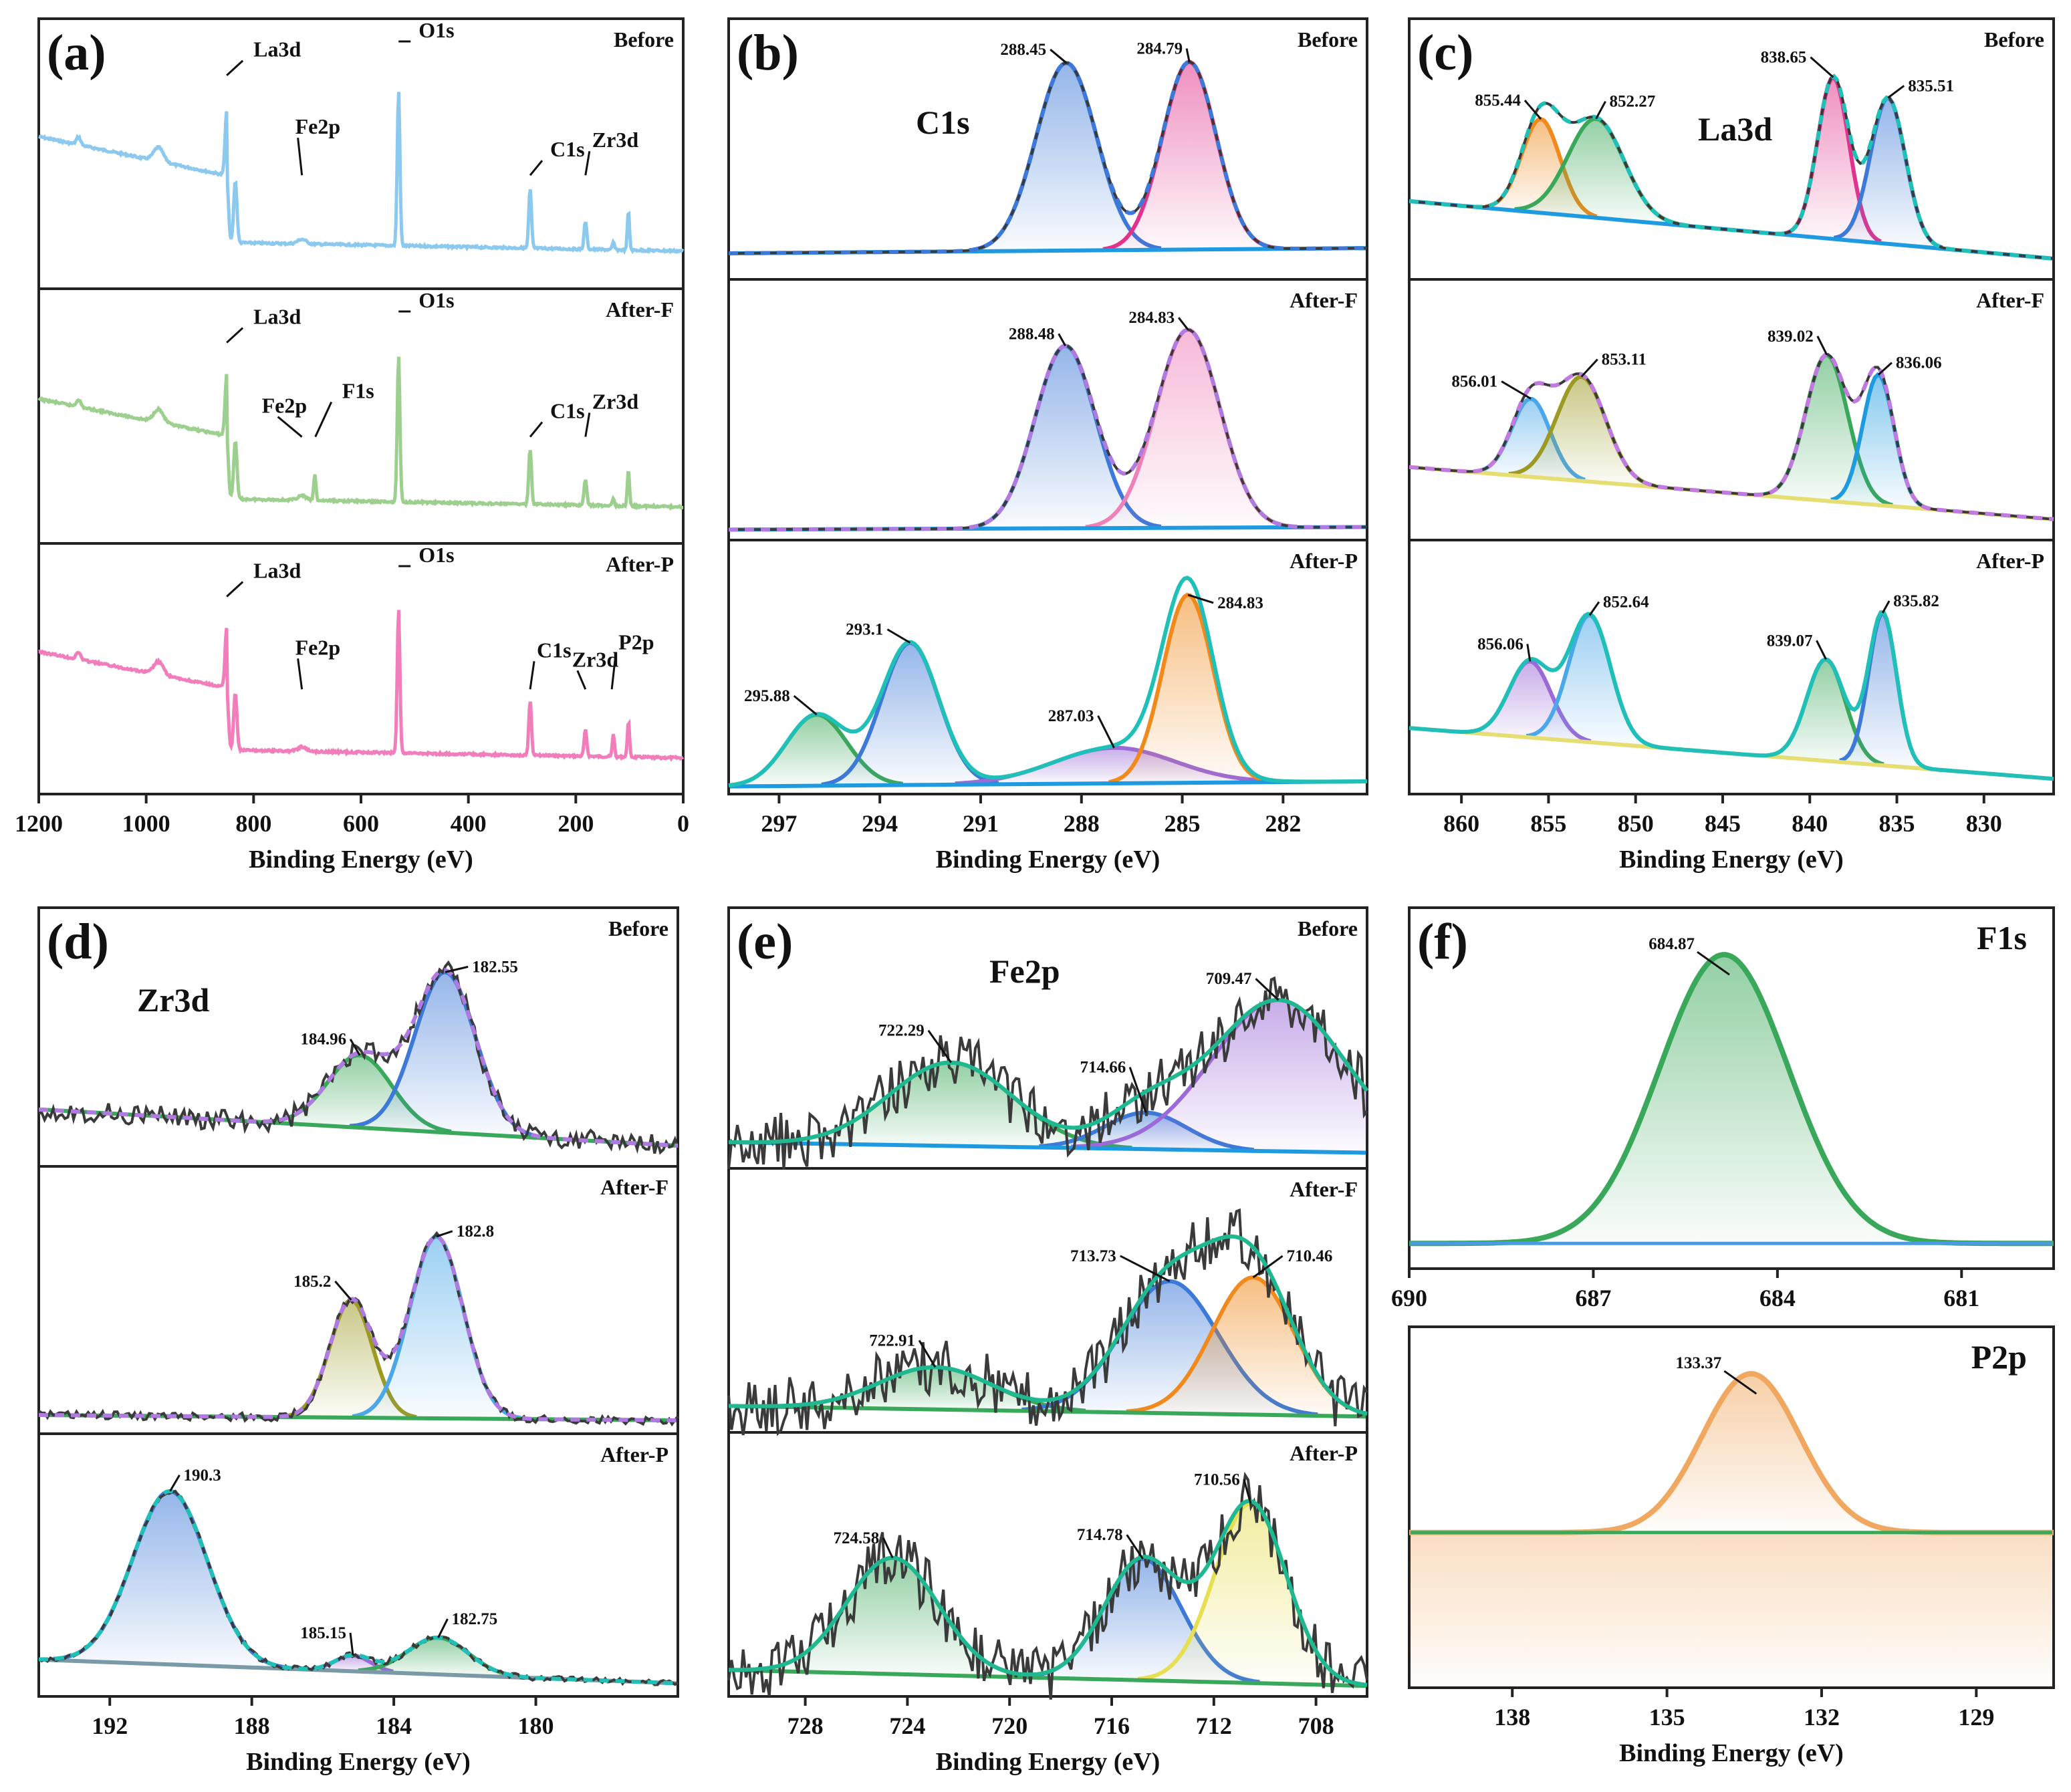 The height and width of the screenshot is (1792, 2071). I want to click on panel-d-s1-leader, so click(343, 1290).